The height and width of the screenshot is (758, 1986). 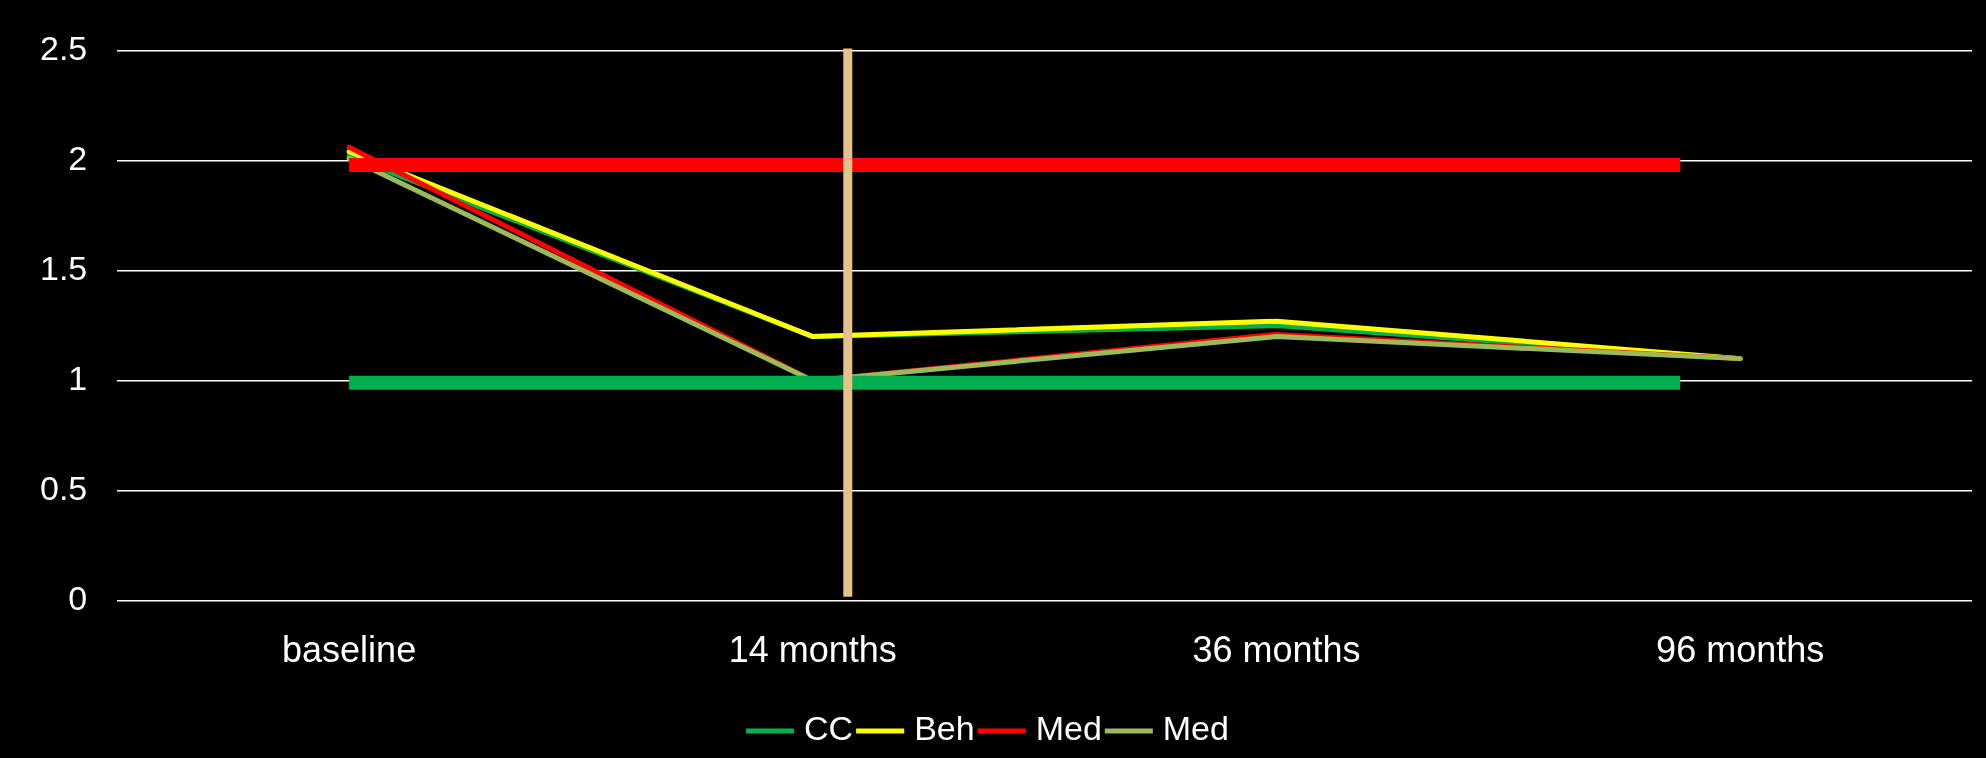 I want to click on y-tick-label: 0, so click(x=78, y=598).